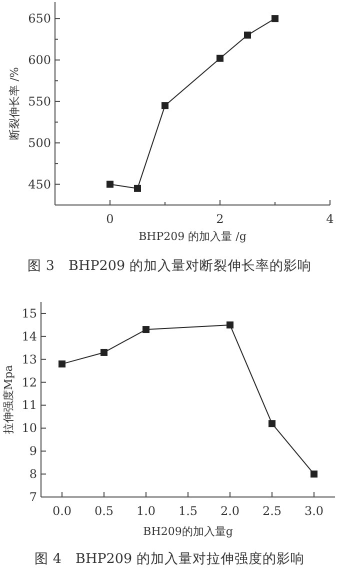 This screenshot has height=574, width=339. What do you see at coordinates (192, 236) in the screenshot?
I see `x-axis-title: BHP209 的加入量 /g` at bounding box center [192, 236].